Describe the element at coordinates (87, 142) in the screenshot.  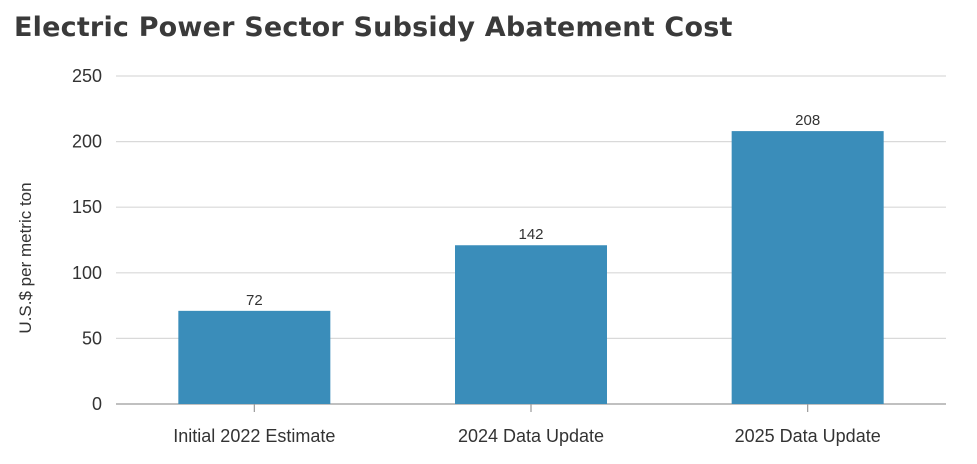
I see `y-tick-label-200: 200` at that location.